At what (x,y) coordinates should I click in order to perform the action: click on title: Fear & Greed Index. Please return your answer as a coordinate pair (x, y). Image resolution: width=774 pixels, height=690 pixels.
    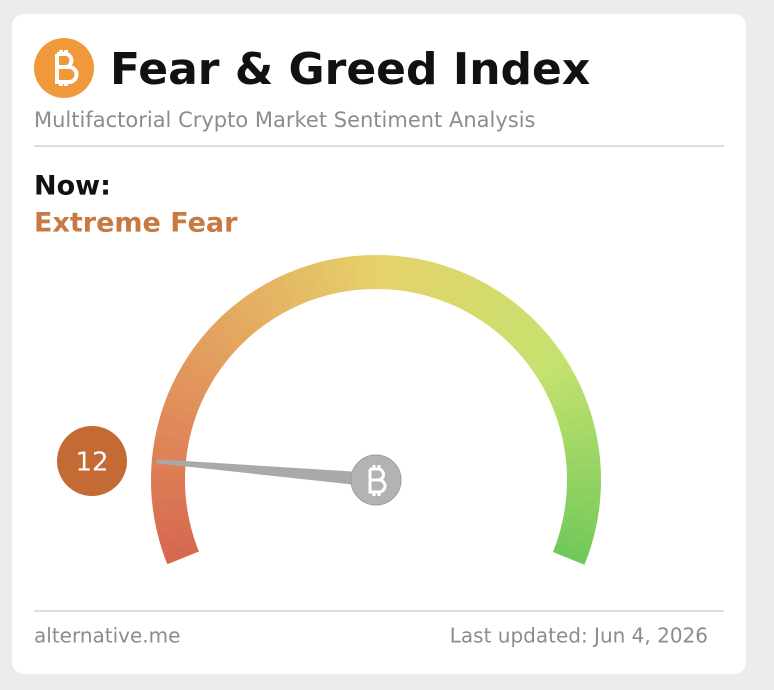
    Looking at the image, I should click on (350, 69).